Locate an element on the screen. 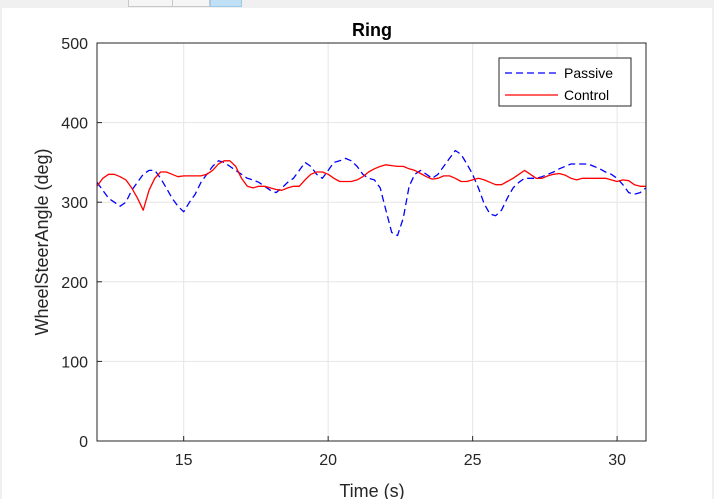  y-tick-label: 500 is located at coordinates (74, 44).